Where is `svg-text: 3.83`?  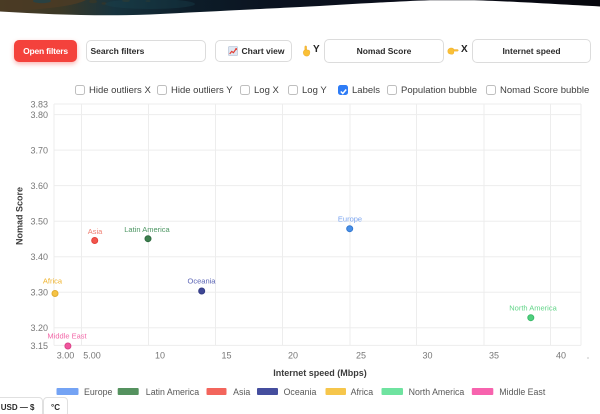
svg-text: 3.83 is located at coordinates (39, 105).